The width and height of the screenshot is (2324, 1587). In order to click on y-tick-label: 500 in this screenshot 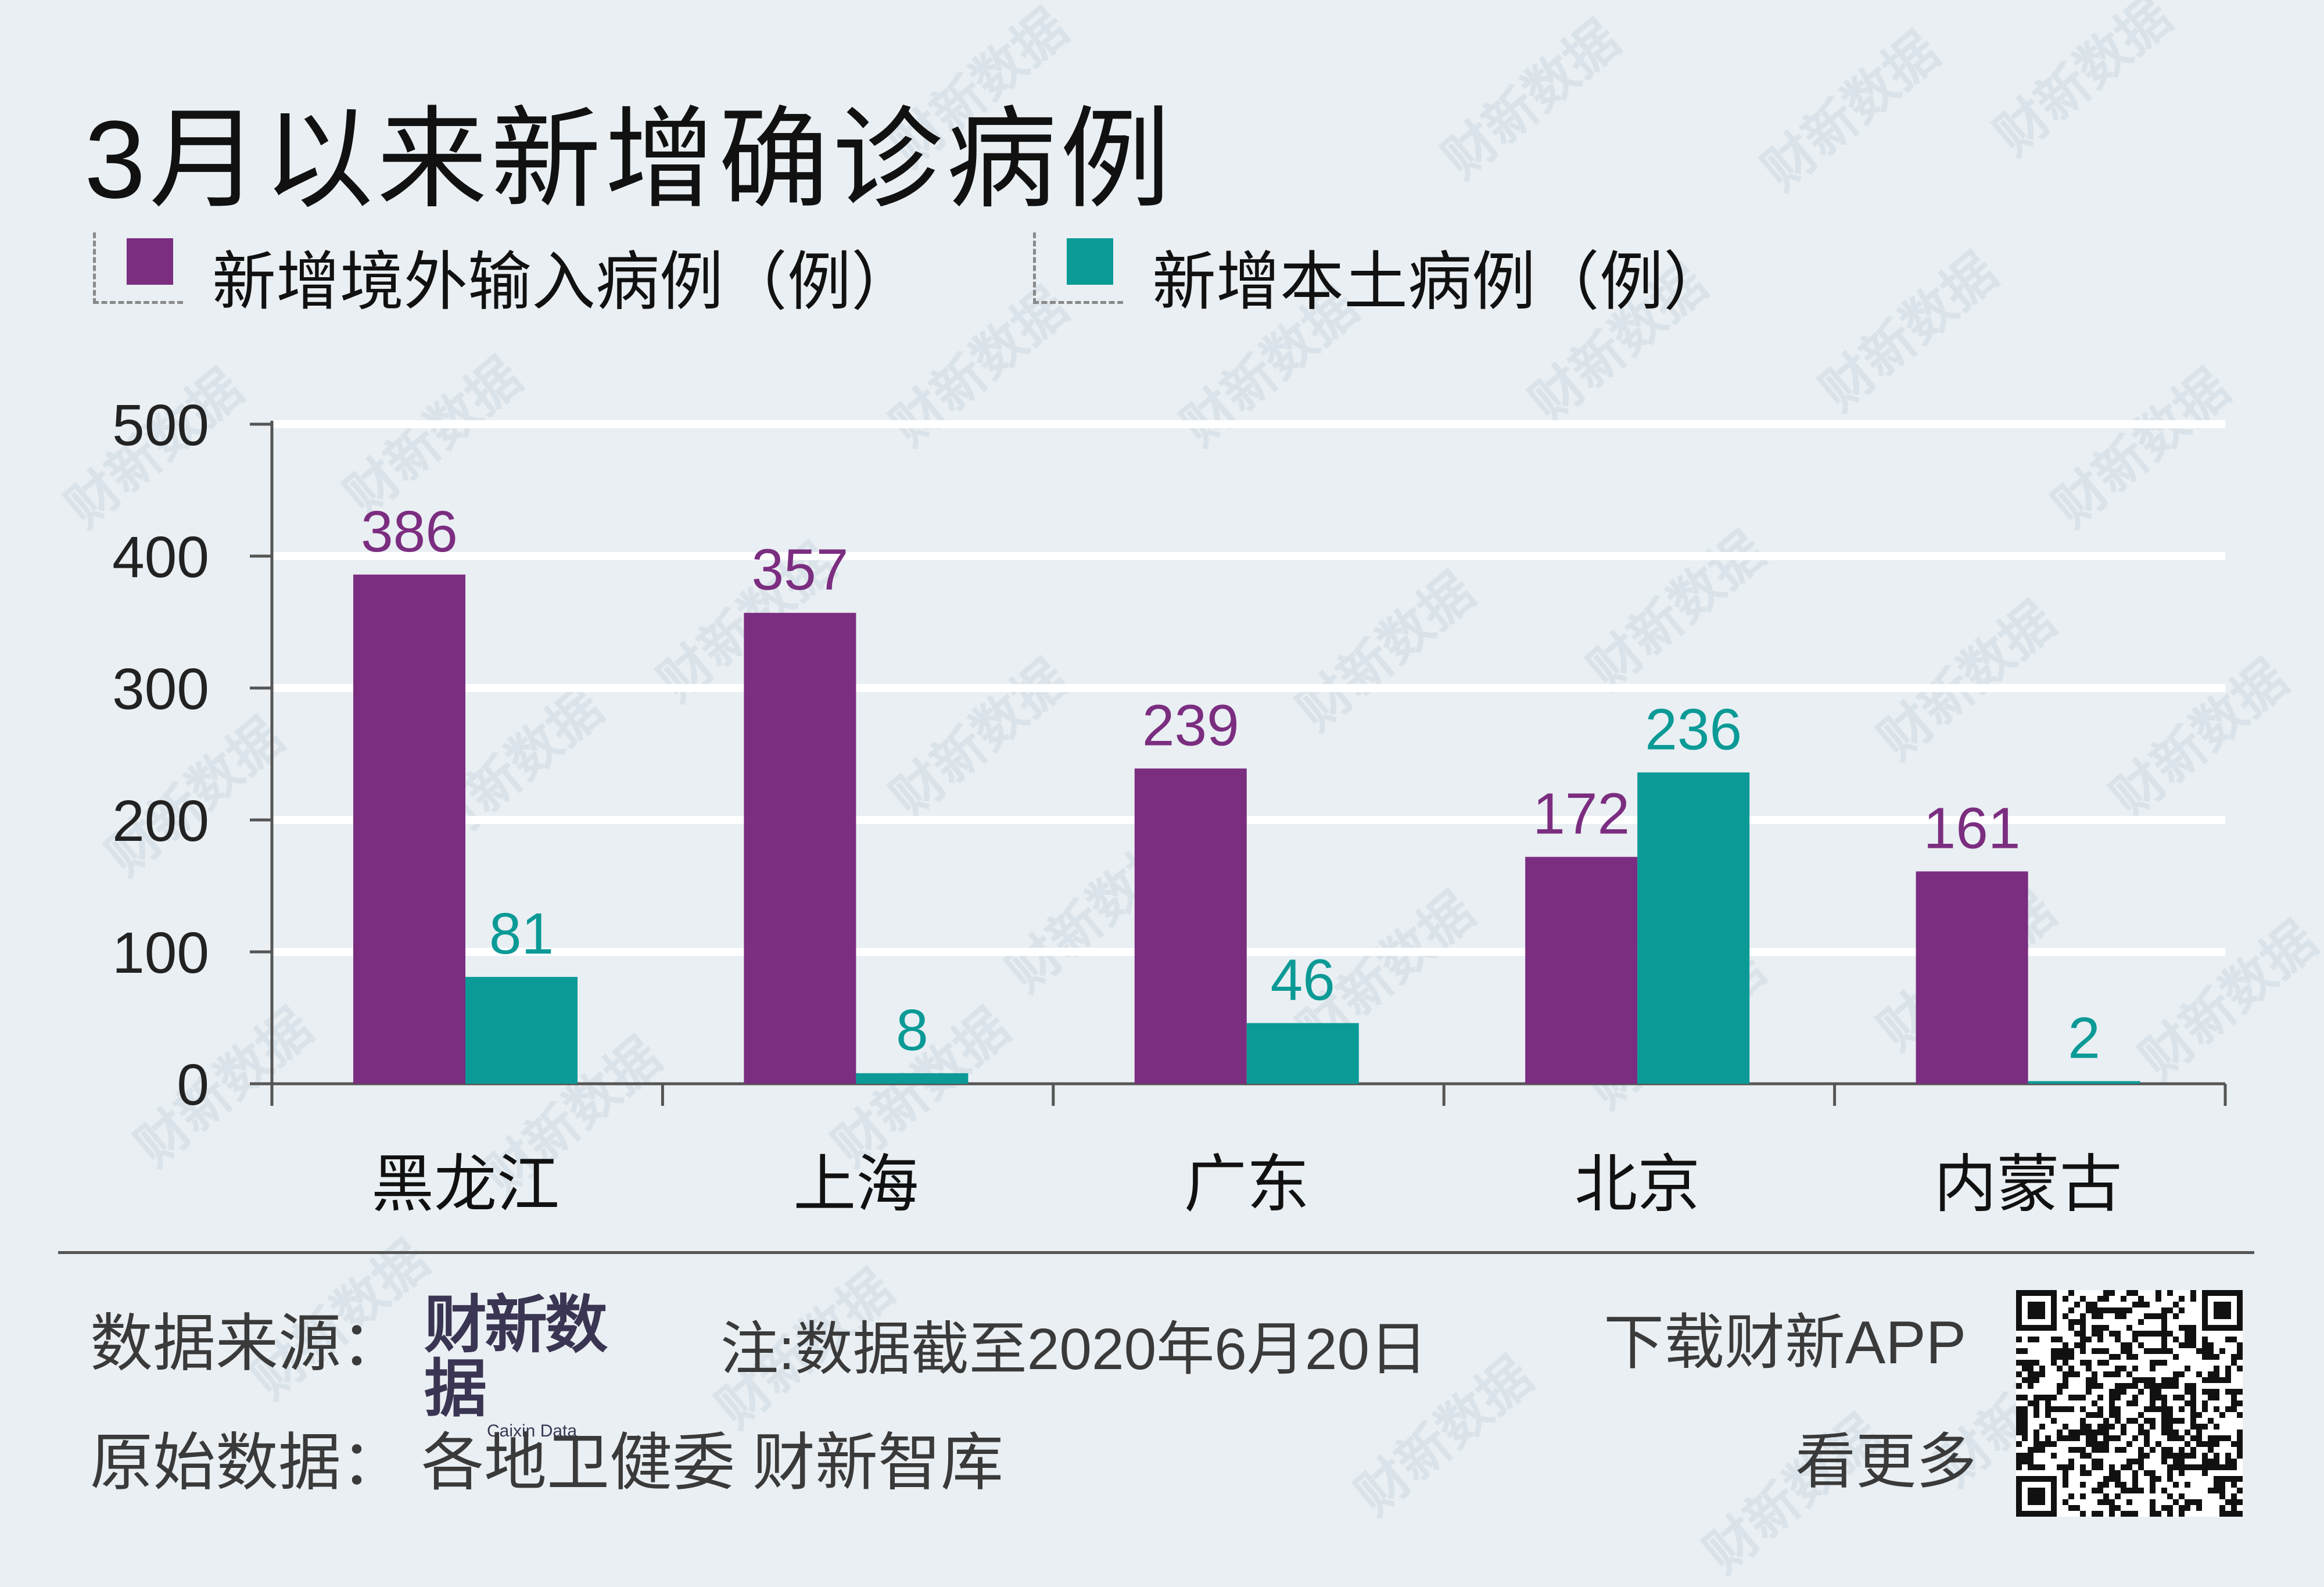, I will do `click(160, 426)`.